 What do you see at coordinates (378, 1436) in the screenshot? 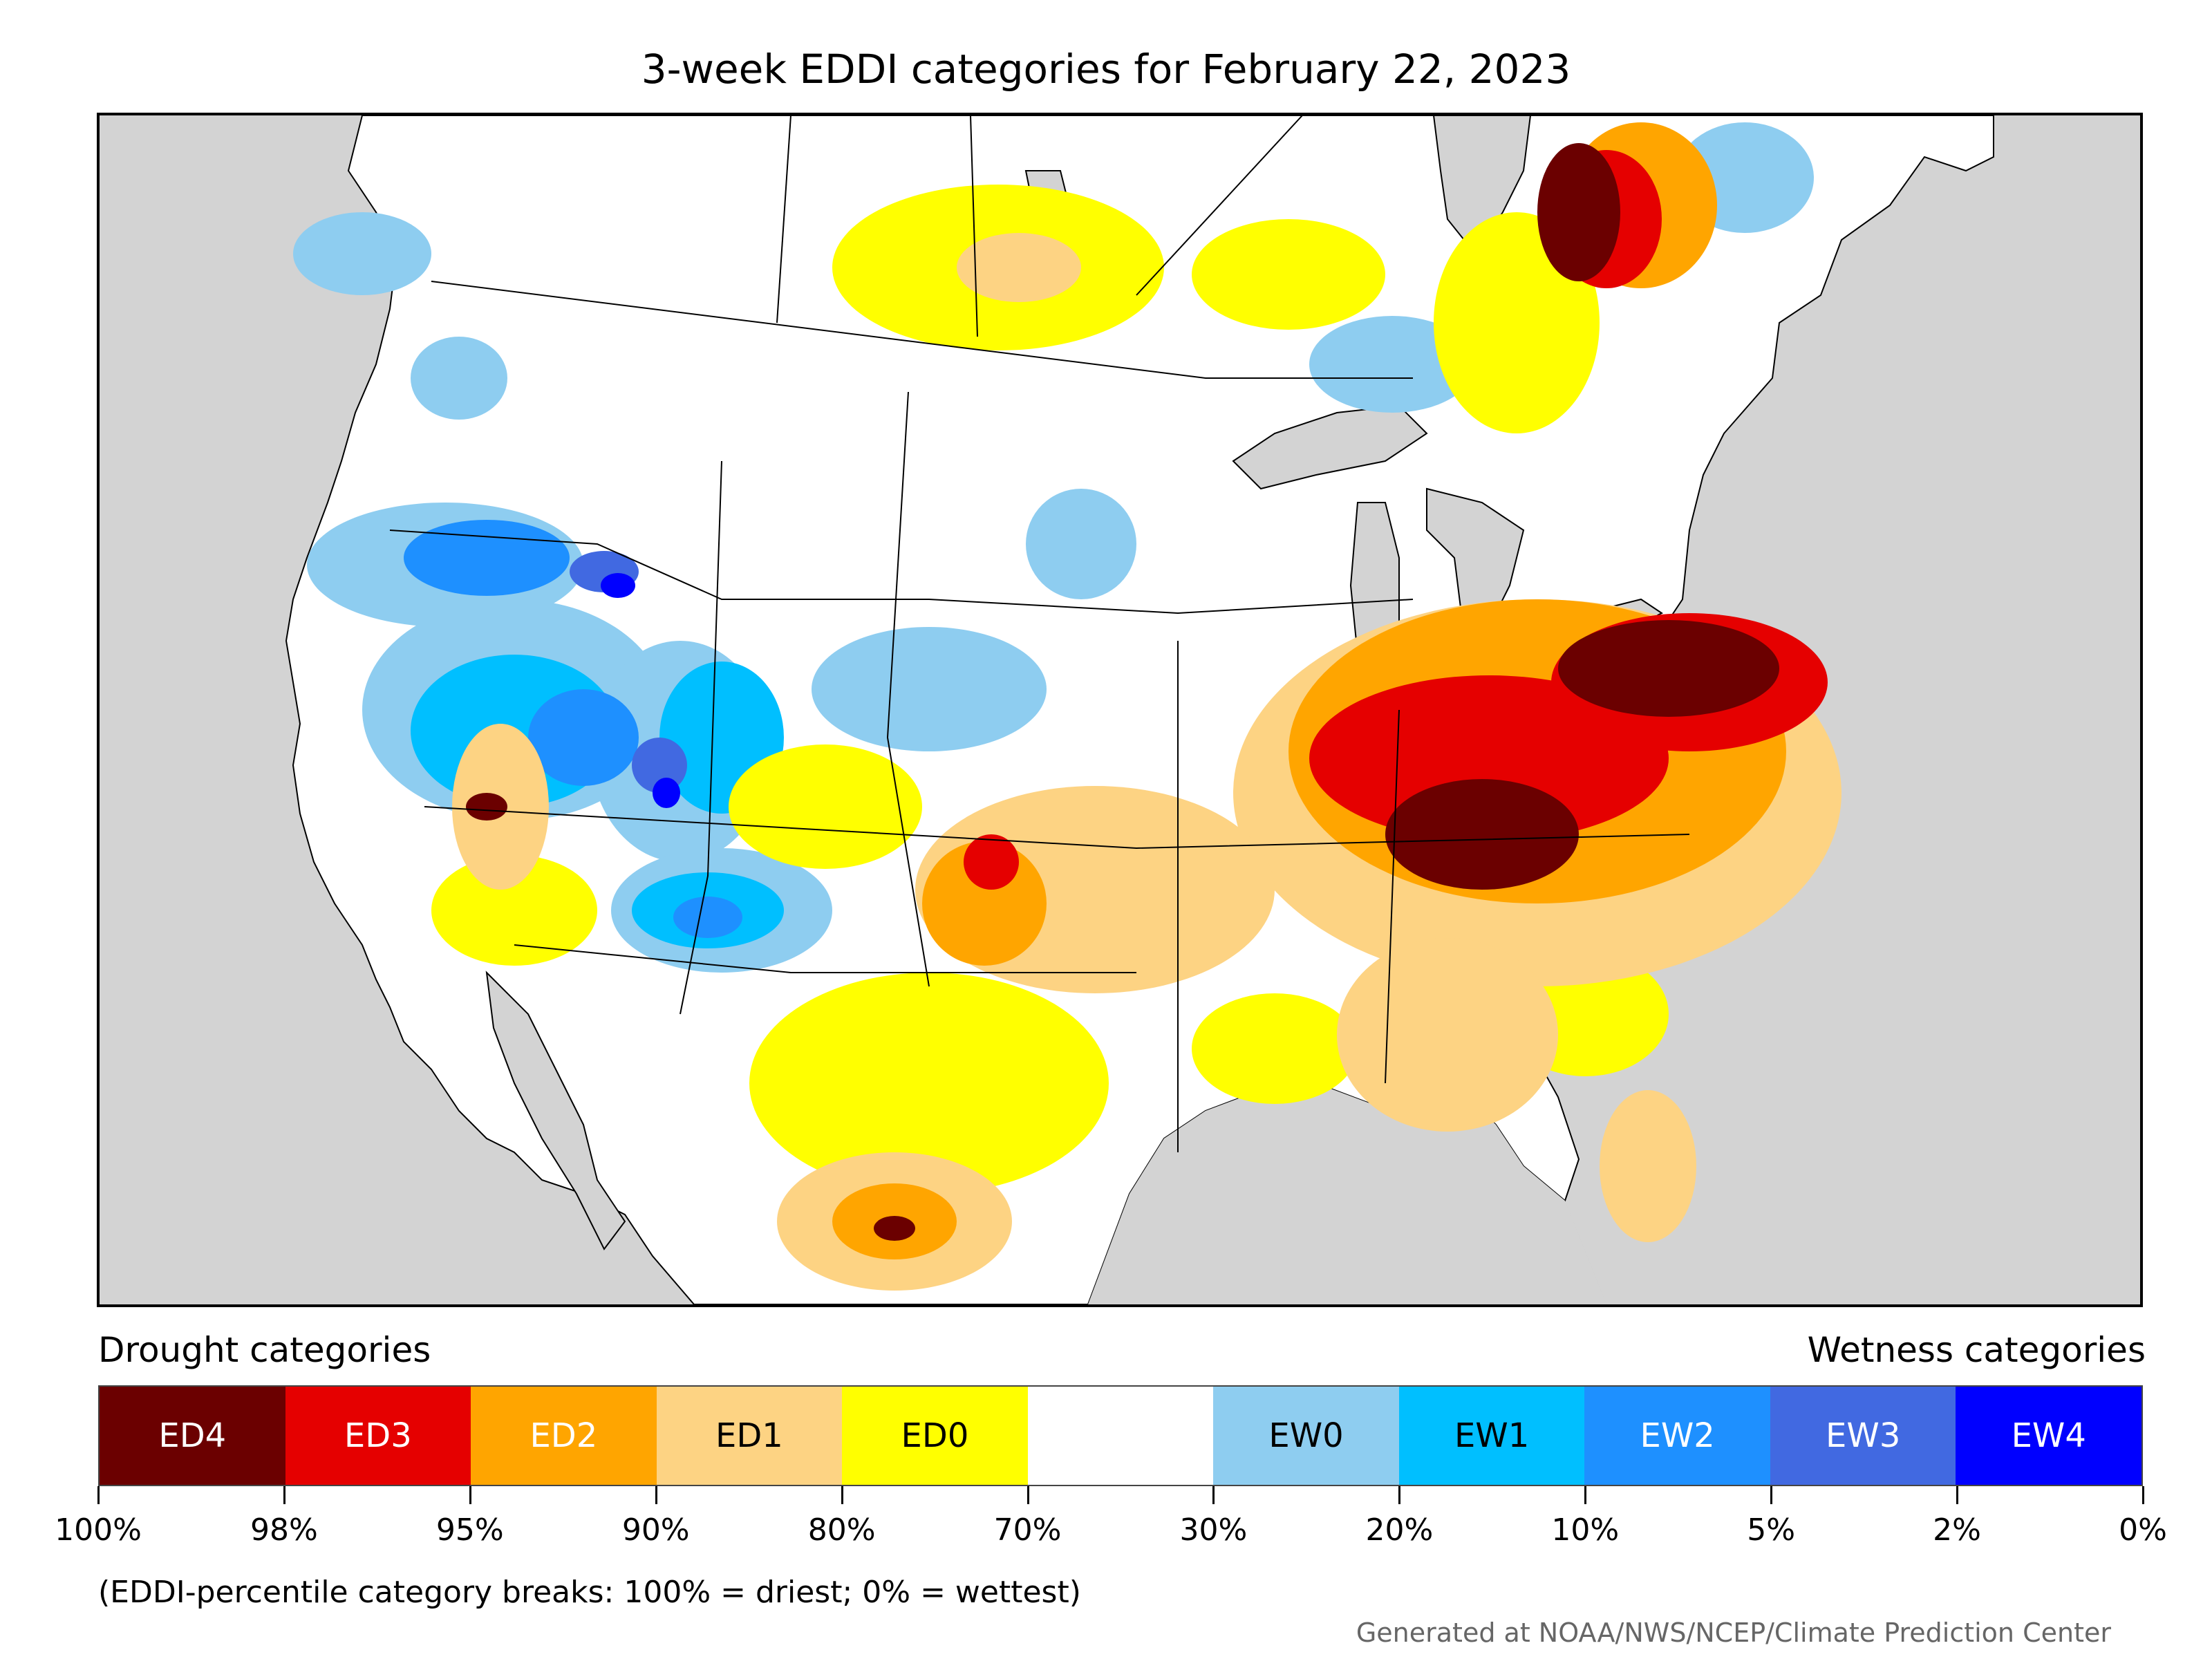
I see `legend-swatch-ed3: ED3` at bounding box center [378, 1436].